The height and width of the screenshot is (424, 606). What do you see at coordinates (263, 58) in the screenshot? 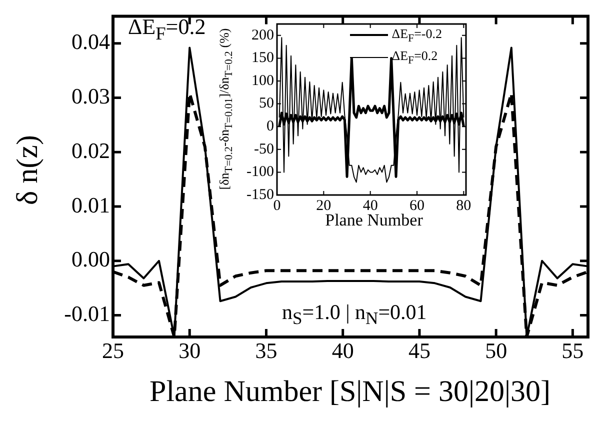
I see `y-tick-label: 150` at bounding box center [263, 58].